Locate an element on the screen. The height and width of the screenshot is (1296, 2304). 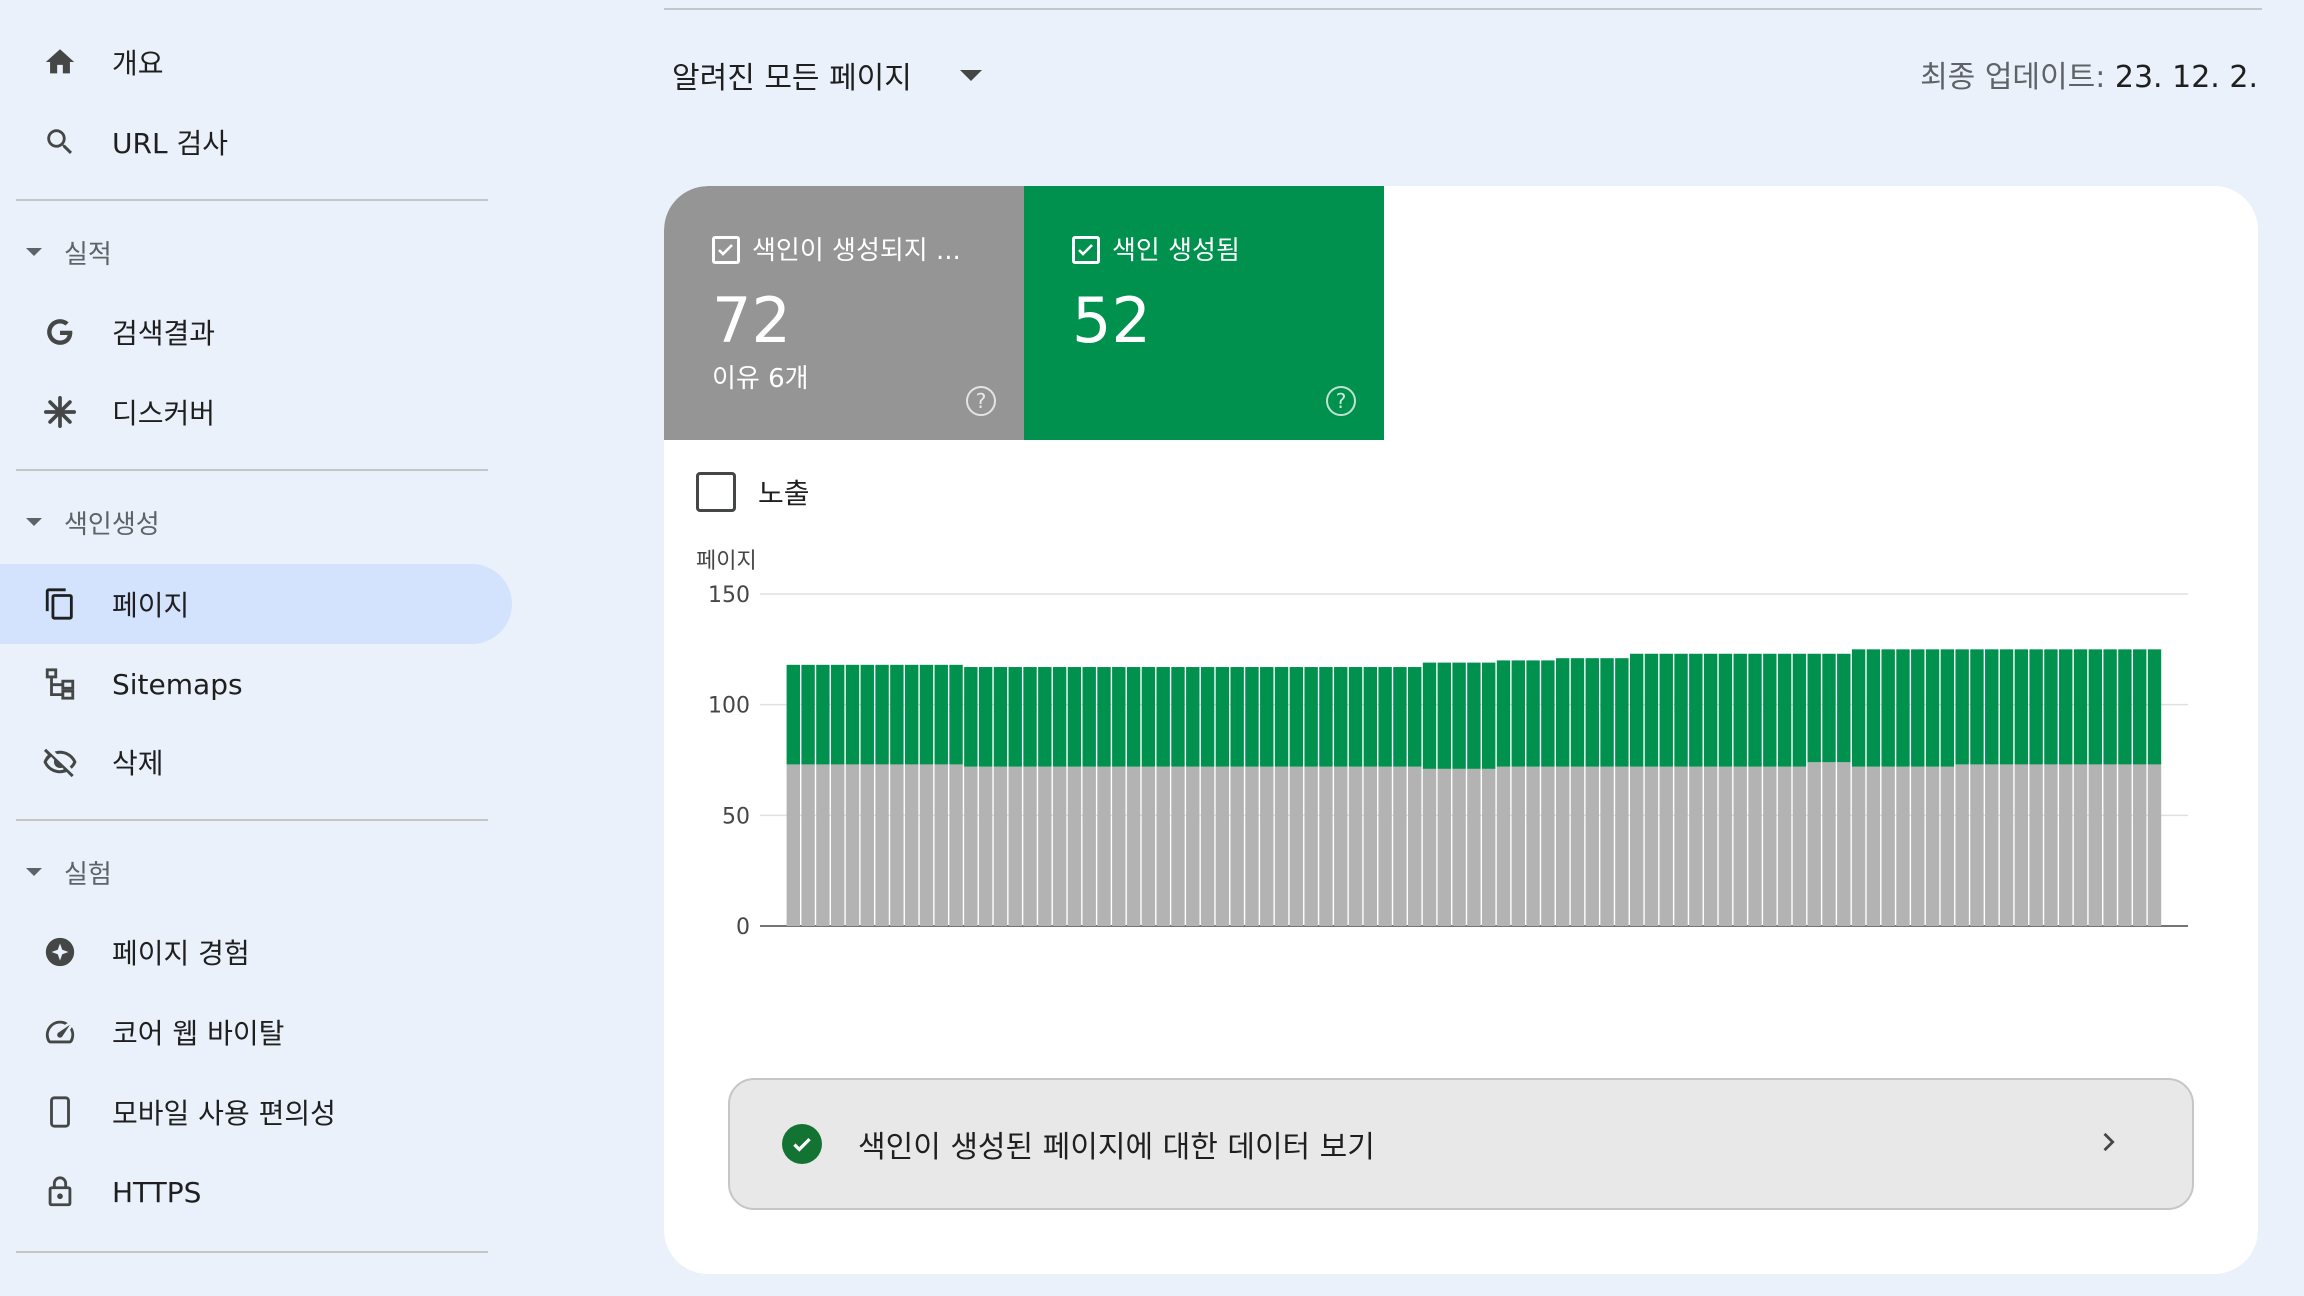
dropdown-arrow-icon is located at coordinates (970, 75).